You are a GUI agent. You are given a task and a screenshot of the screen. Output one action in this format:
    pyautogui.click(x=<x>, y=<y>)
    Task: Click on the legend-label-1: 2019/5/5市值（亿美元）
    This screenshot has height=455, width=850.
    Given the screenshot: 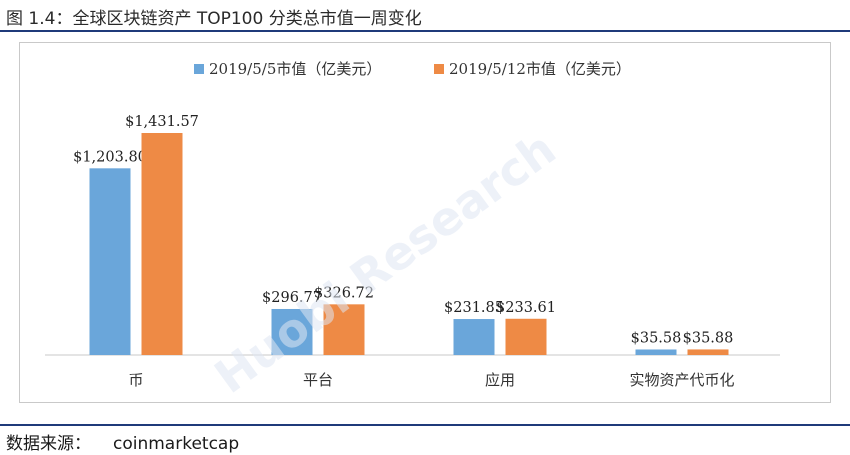 What is the action you would take?
    pyautogui.click(x=295, y=69)
    